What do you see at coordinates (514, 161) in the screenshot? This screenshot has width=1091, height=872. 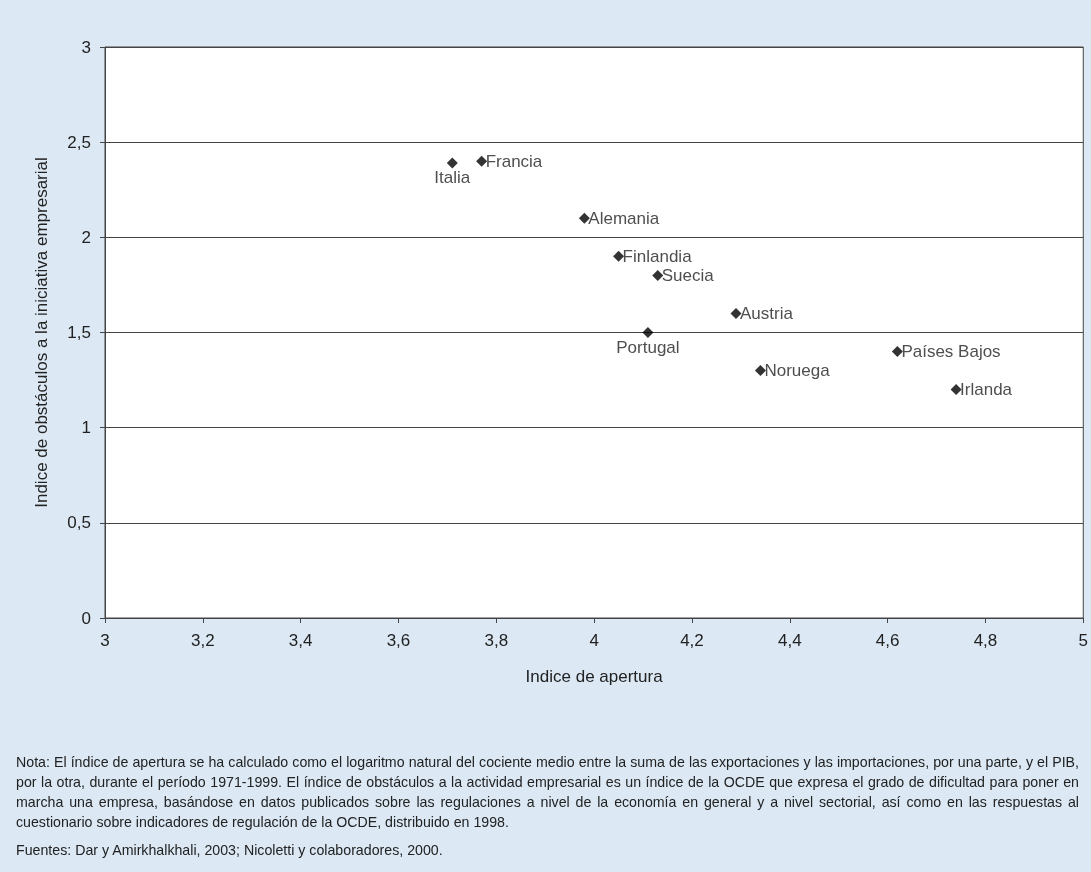 I see `annotation: Francia` at bounding box center [514, 161].